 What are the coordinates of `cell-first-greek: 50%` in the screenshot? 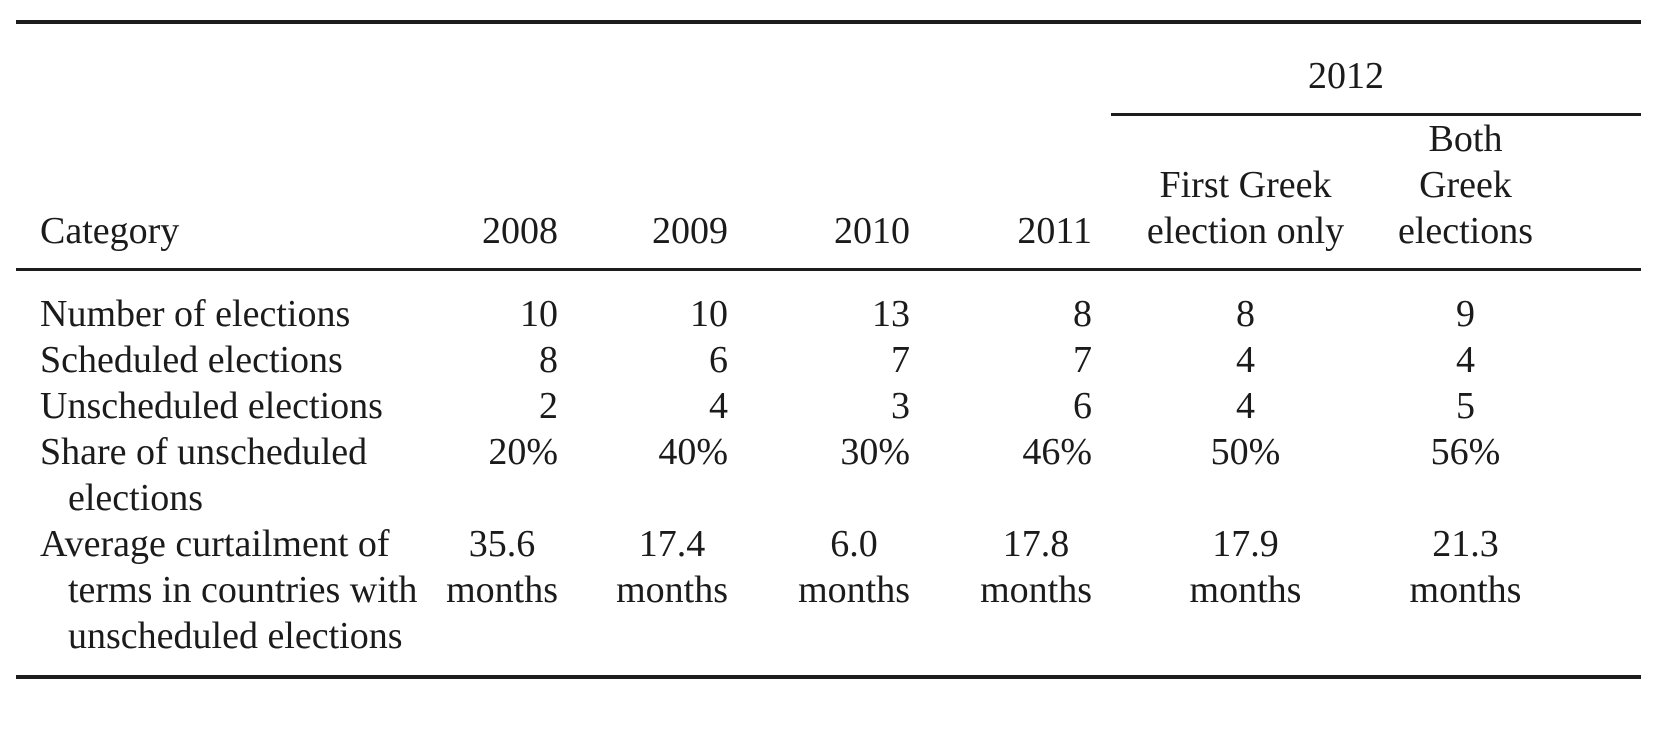 It's located at (1245, 452).